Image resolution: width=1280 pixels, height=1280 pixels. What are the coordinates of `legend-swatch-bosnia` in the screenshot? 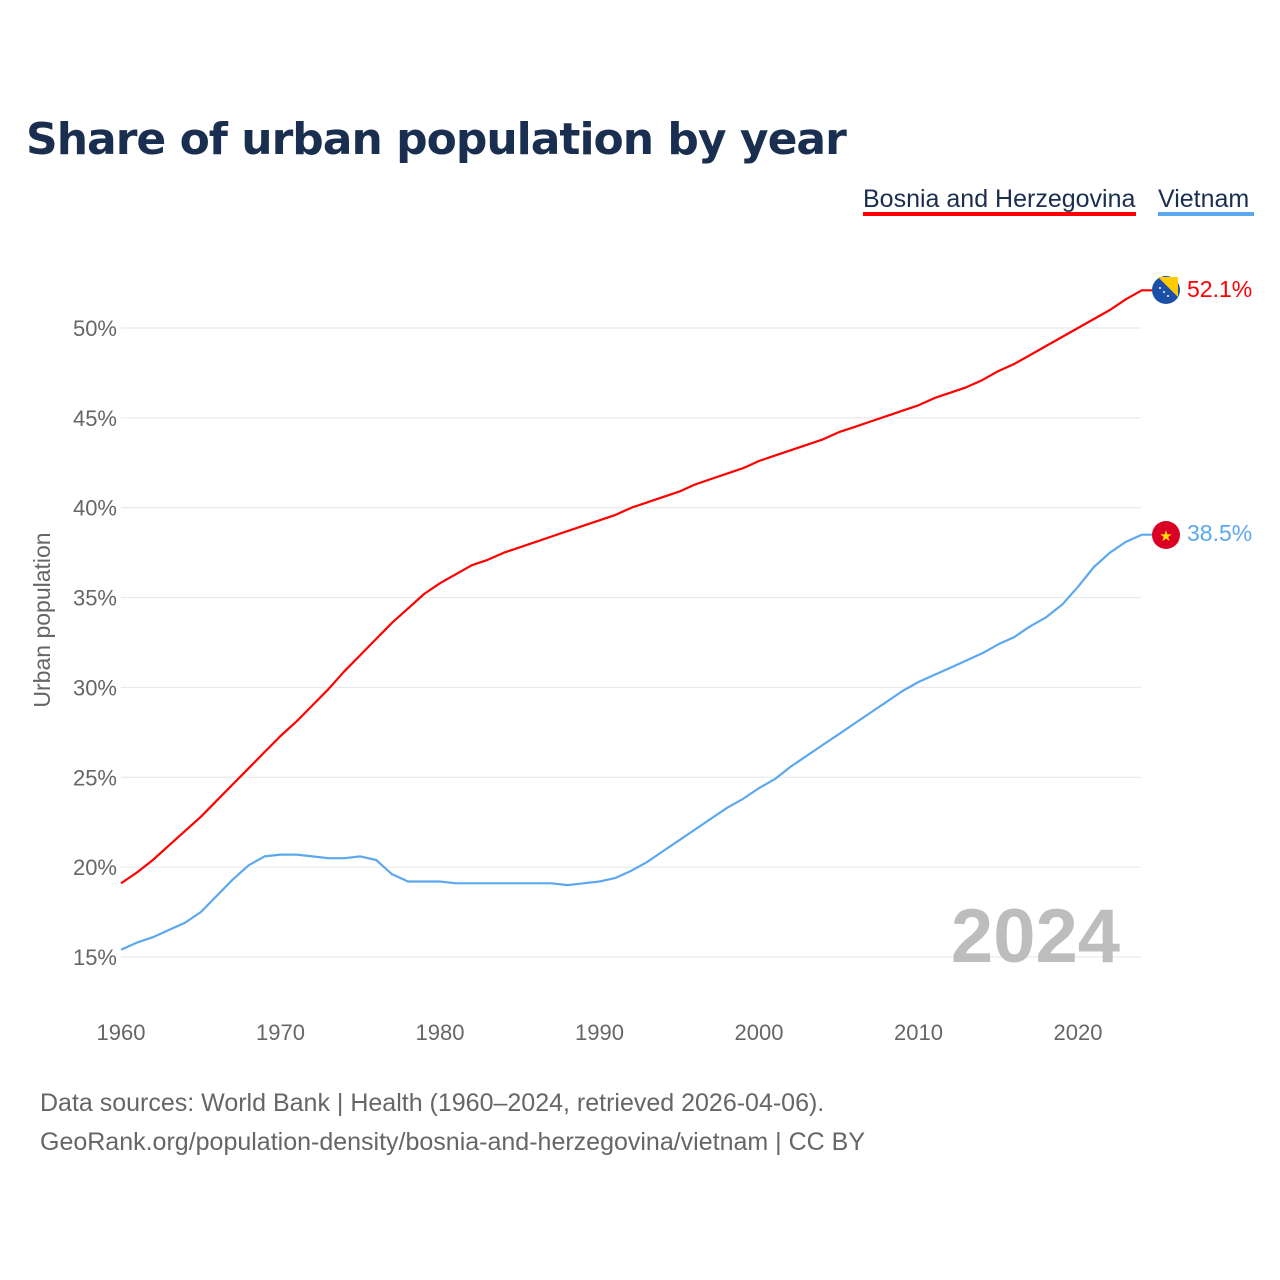 It's located at (999, 214).